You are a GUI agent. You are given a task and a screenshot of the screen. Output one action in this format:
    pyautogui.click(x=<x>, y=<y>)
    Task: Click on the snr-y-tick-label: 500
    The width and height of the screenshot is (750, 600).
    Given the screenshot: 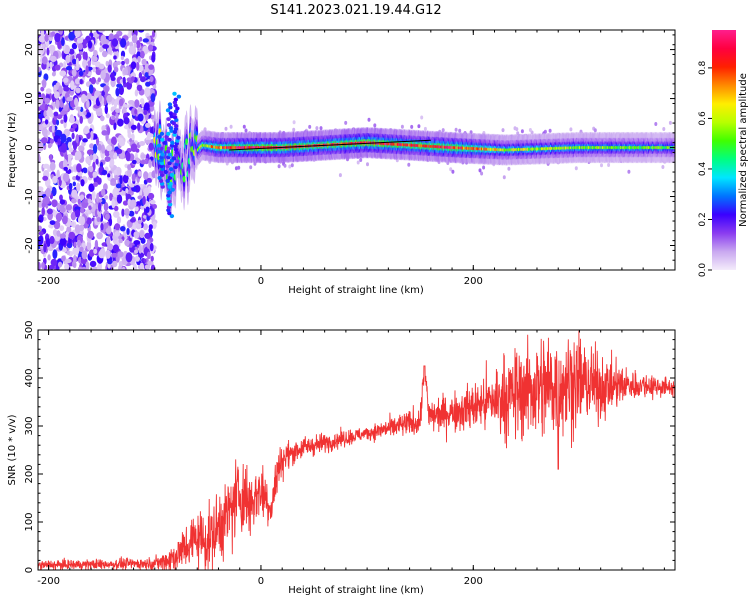 What is the action you would take?
    pyautogui.click(x=29, y=329)
    